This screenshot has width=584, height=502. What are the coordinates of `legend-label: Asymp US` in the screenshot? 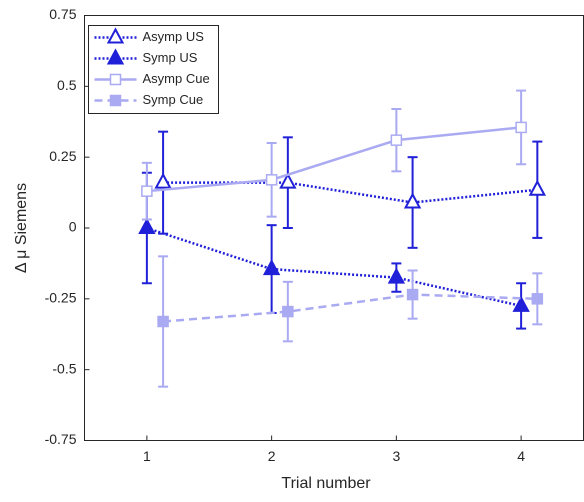 It's located at (174, 36).